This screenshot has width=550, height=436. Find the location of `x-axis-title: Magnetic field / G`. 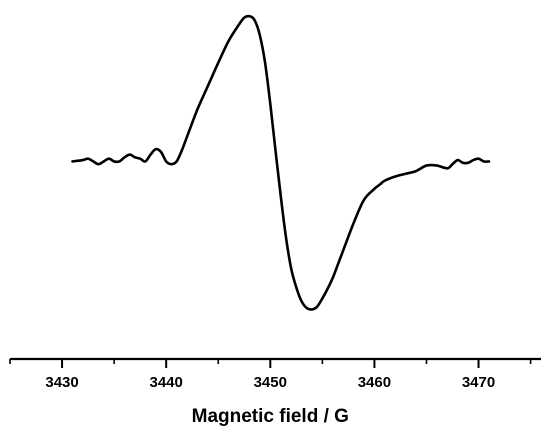

x-axis-title: Magnetic field / G is located at coordinates (270, 416).